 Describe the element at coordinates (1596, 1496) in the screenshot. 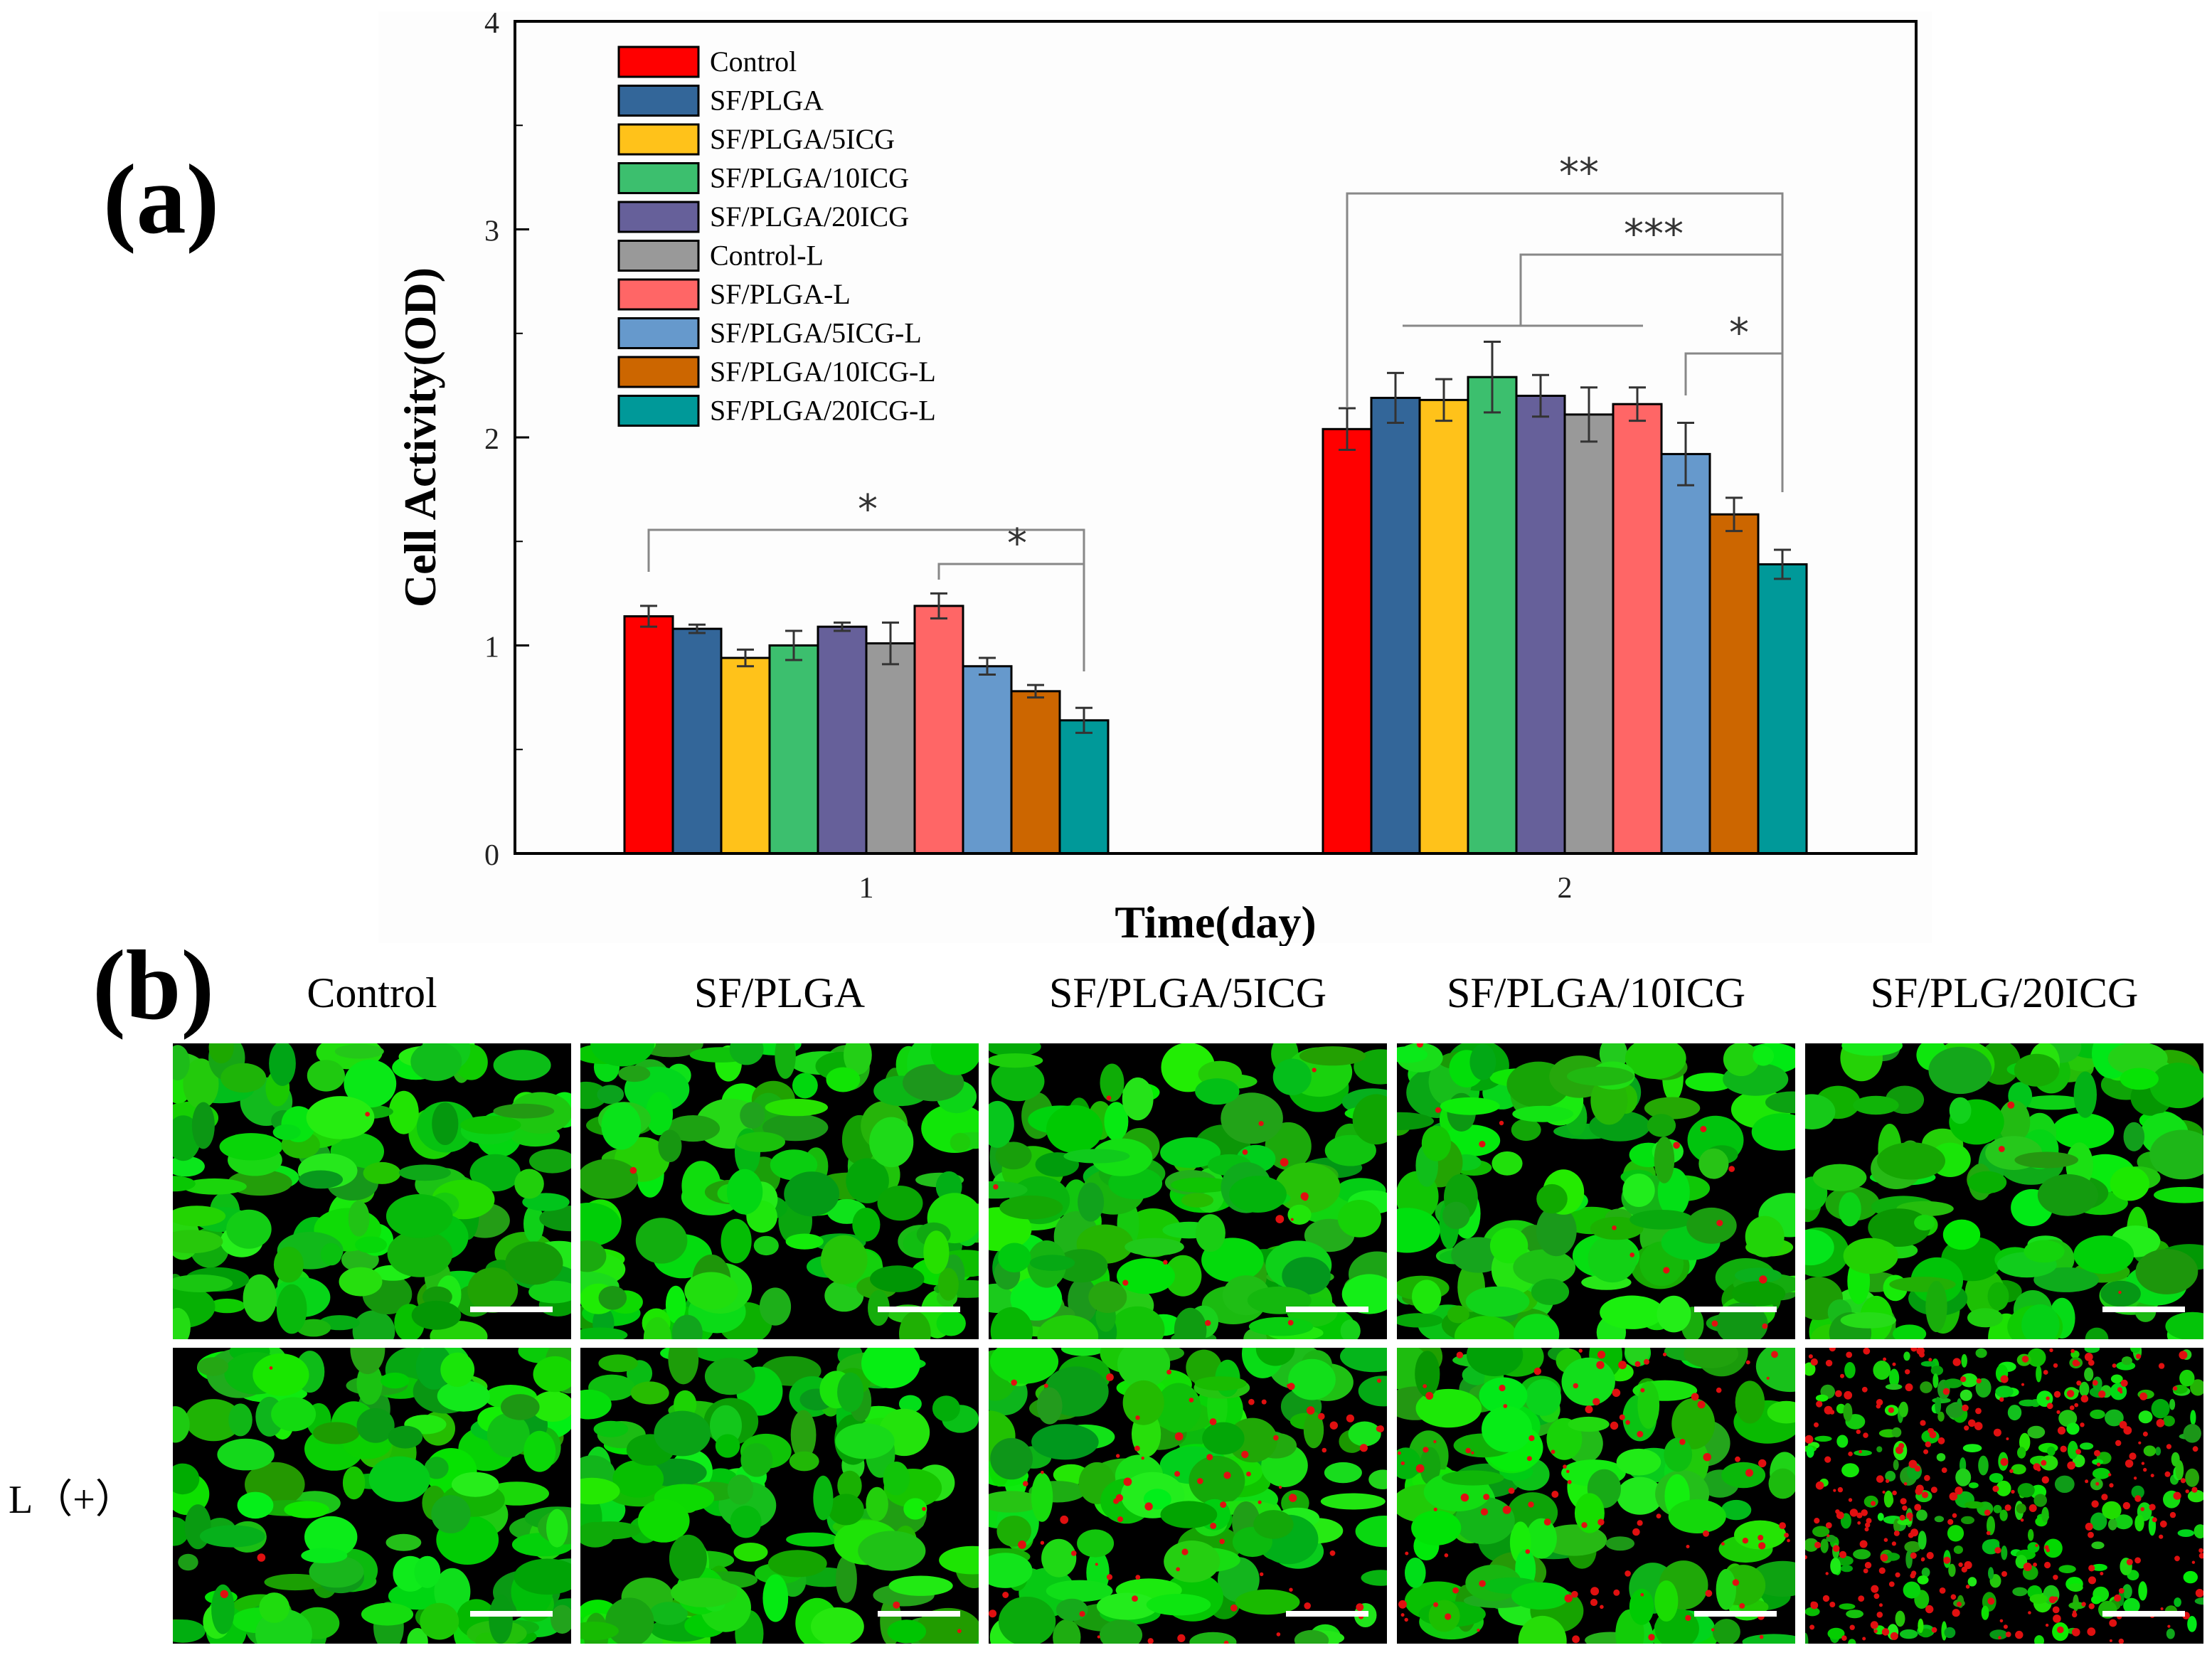

I see `micrograph` at that location.